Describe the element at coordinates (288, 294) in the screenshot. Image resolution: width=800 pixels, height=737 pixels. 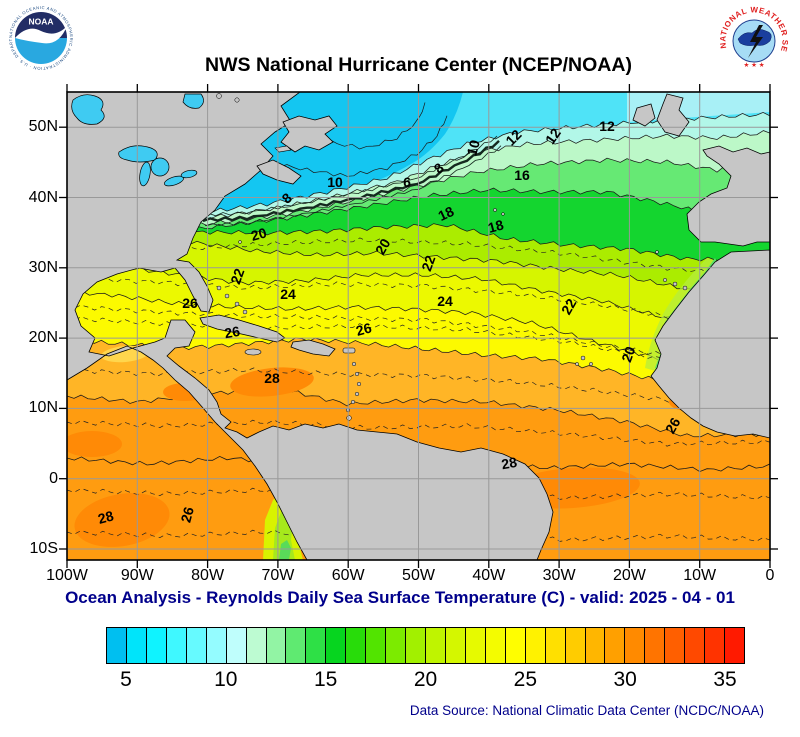
I see `contour-label-24-15: 24` at that location.